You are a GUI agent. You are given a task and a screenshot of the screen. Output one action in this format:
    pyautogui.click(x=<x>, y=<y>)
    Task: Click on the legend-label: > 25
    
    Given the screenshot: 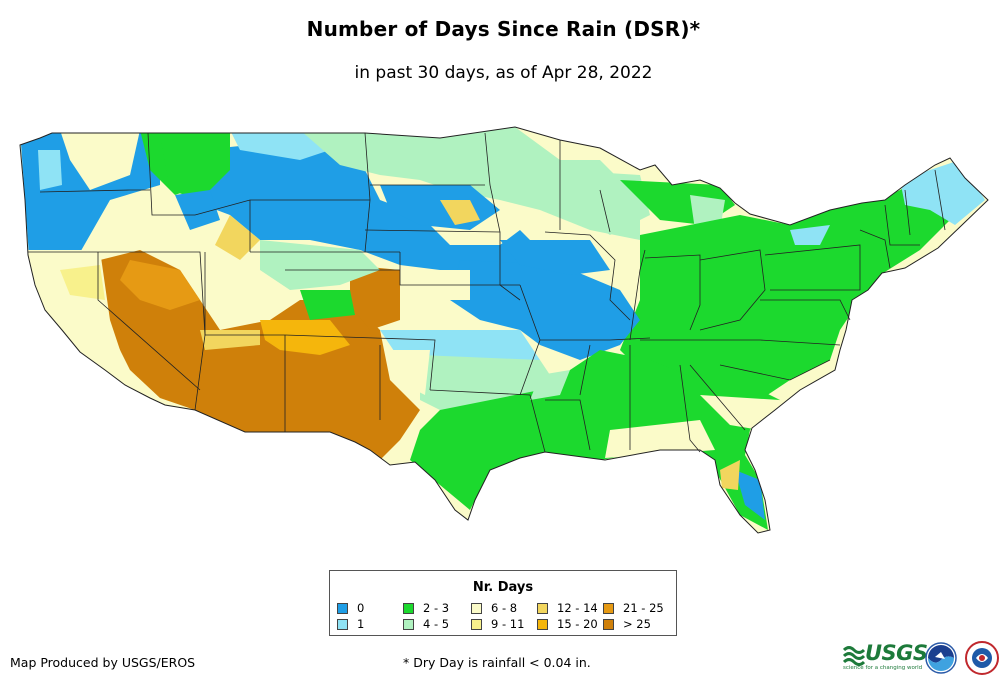 What is the action you would take?
    pyautogui.click(x=637, y=624)
    